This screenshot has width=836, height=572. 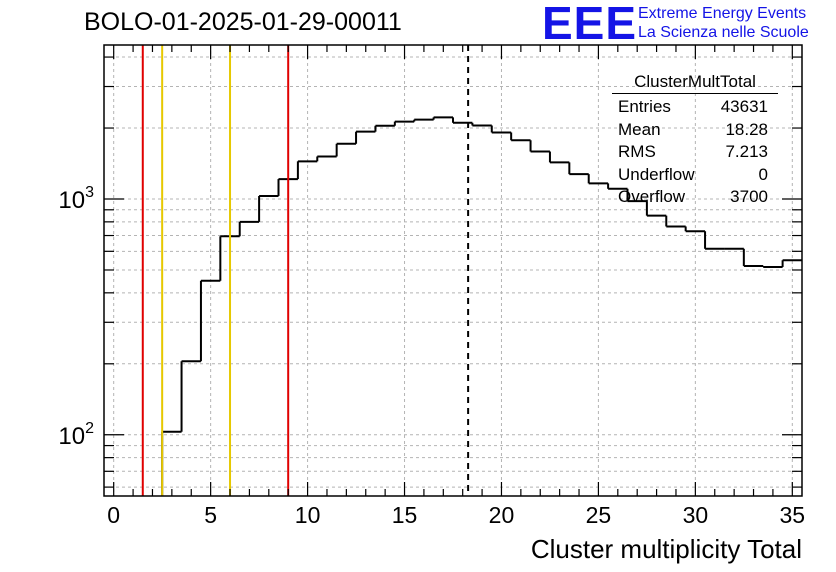 What do you see at coordinates (308, 515) in the screenshot?
I see `x-tick-label: 10` at bounding box center [308, 515].